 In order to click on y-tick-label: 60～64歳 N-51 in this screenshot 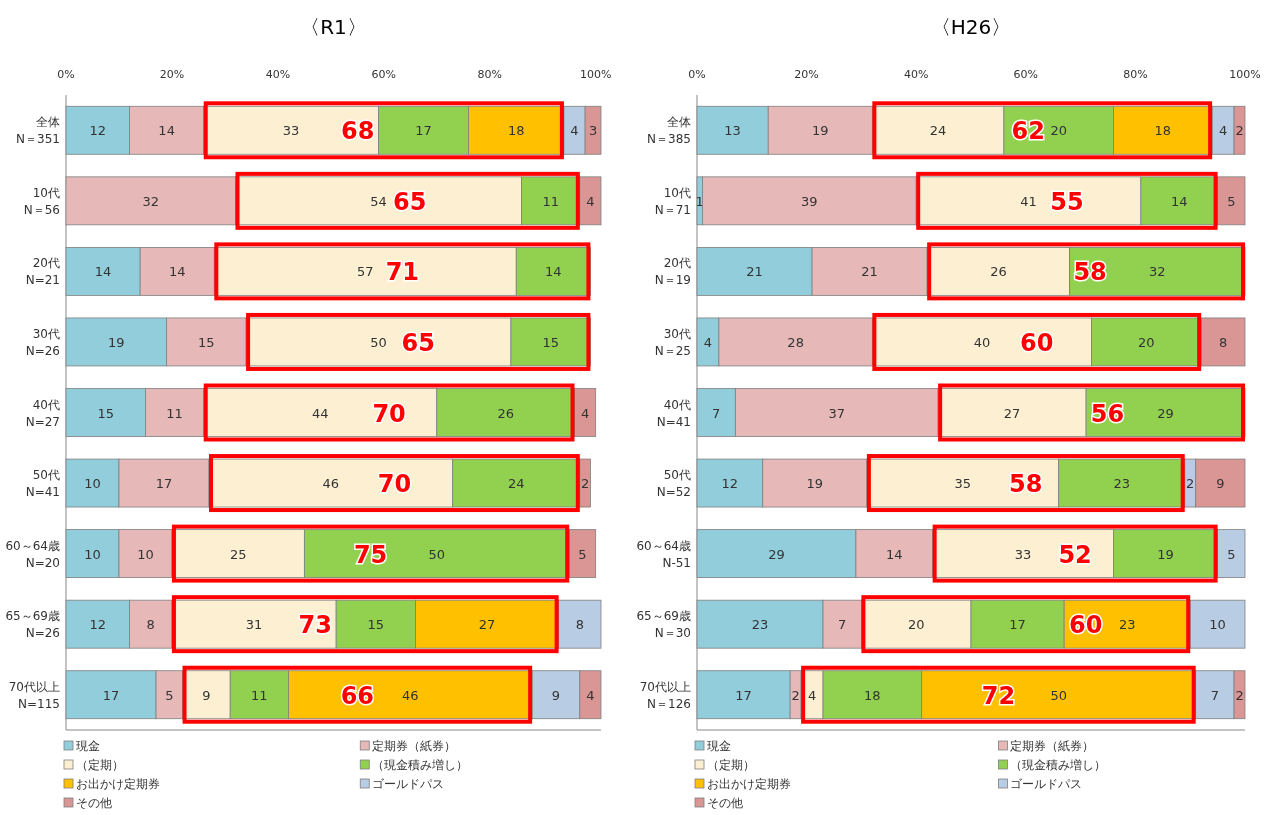, I will do `click(663, 554)`.